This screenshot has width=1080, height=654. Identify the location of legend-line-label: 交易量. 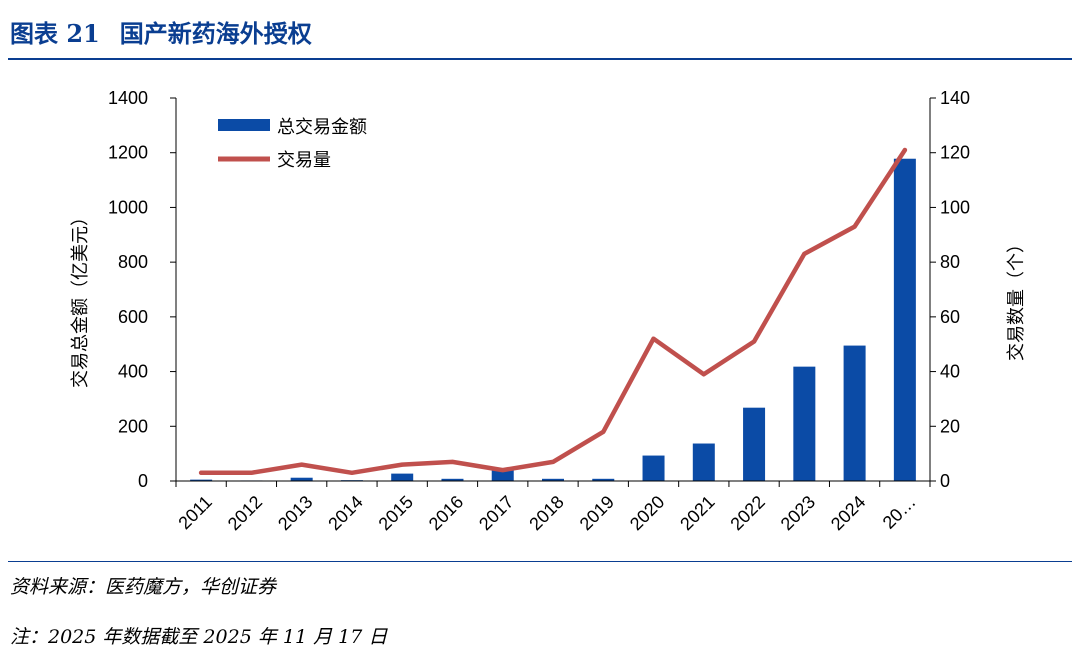
(304, 160).